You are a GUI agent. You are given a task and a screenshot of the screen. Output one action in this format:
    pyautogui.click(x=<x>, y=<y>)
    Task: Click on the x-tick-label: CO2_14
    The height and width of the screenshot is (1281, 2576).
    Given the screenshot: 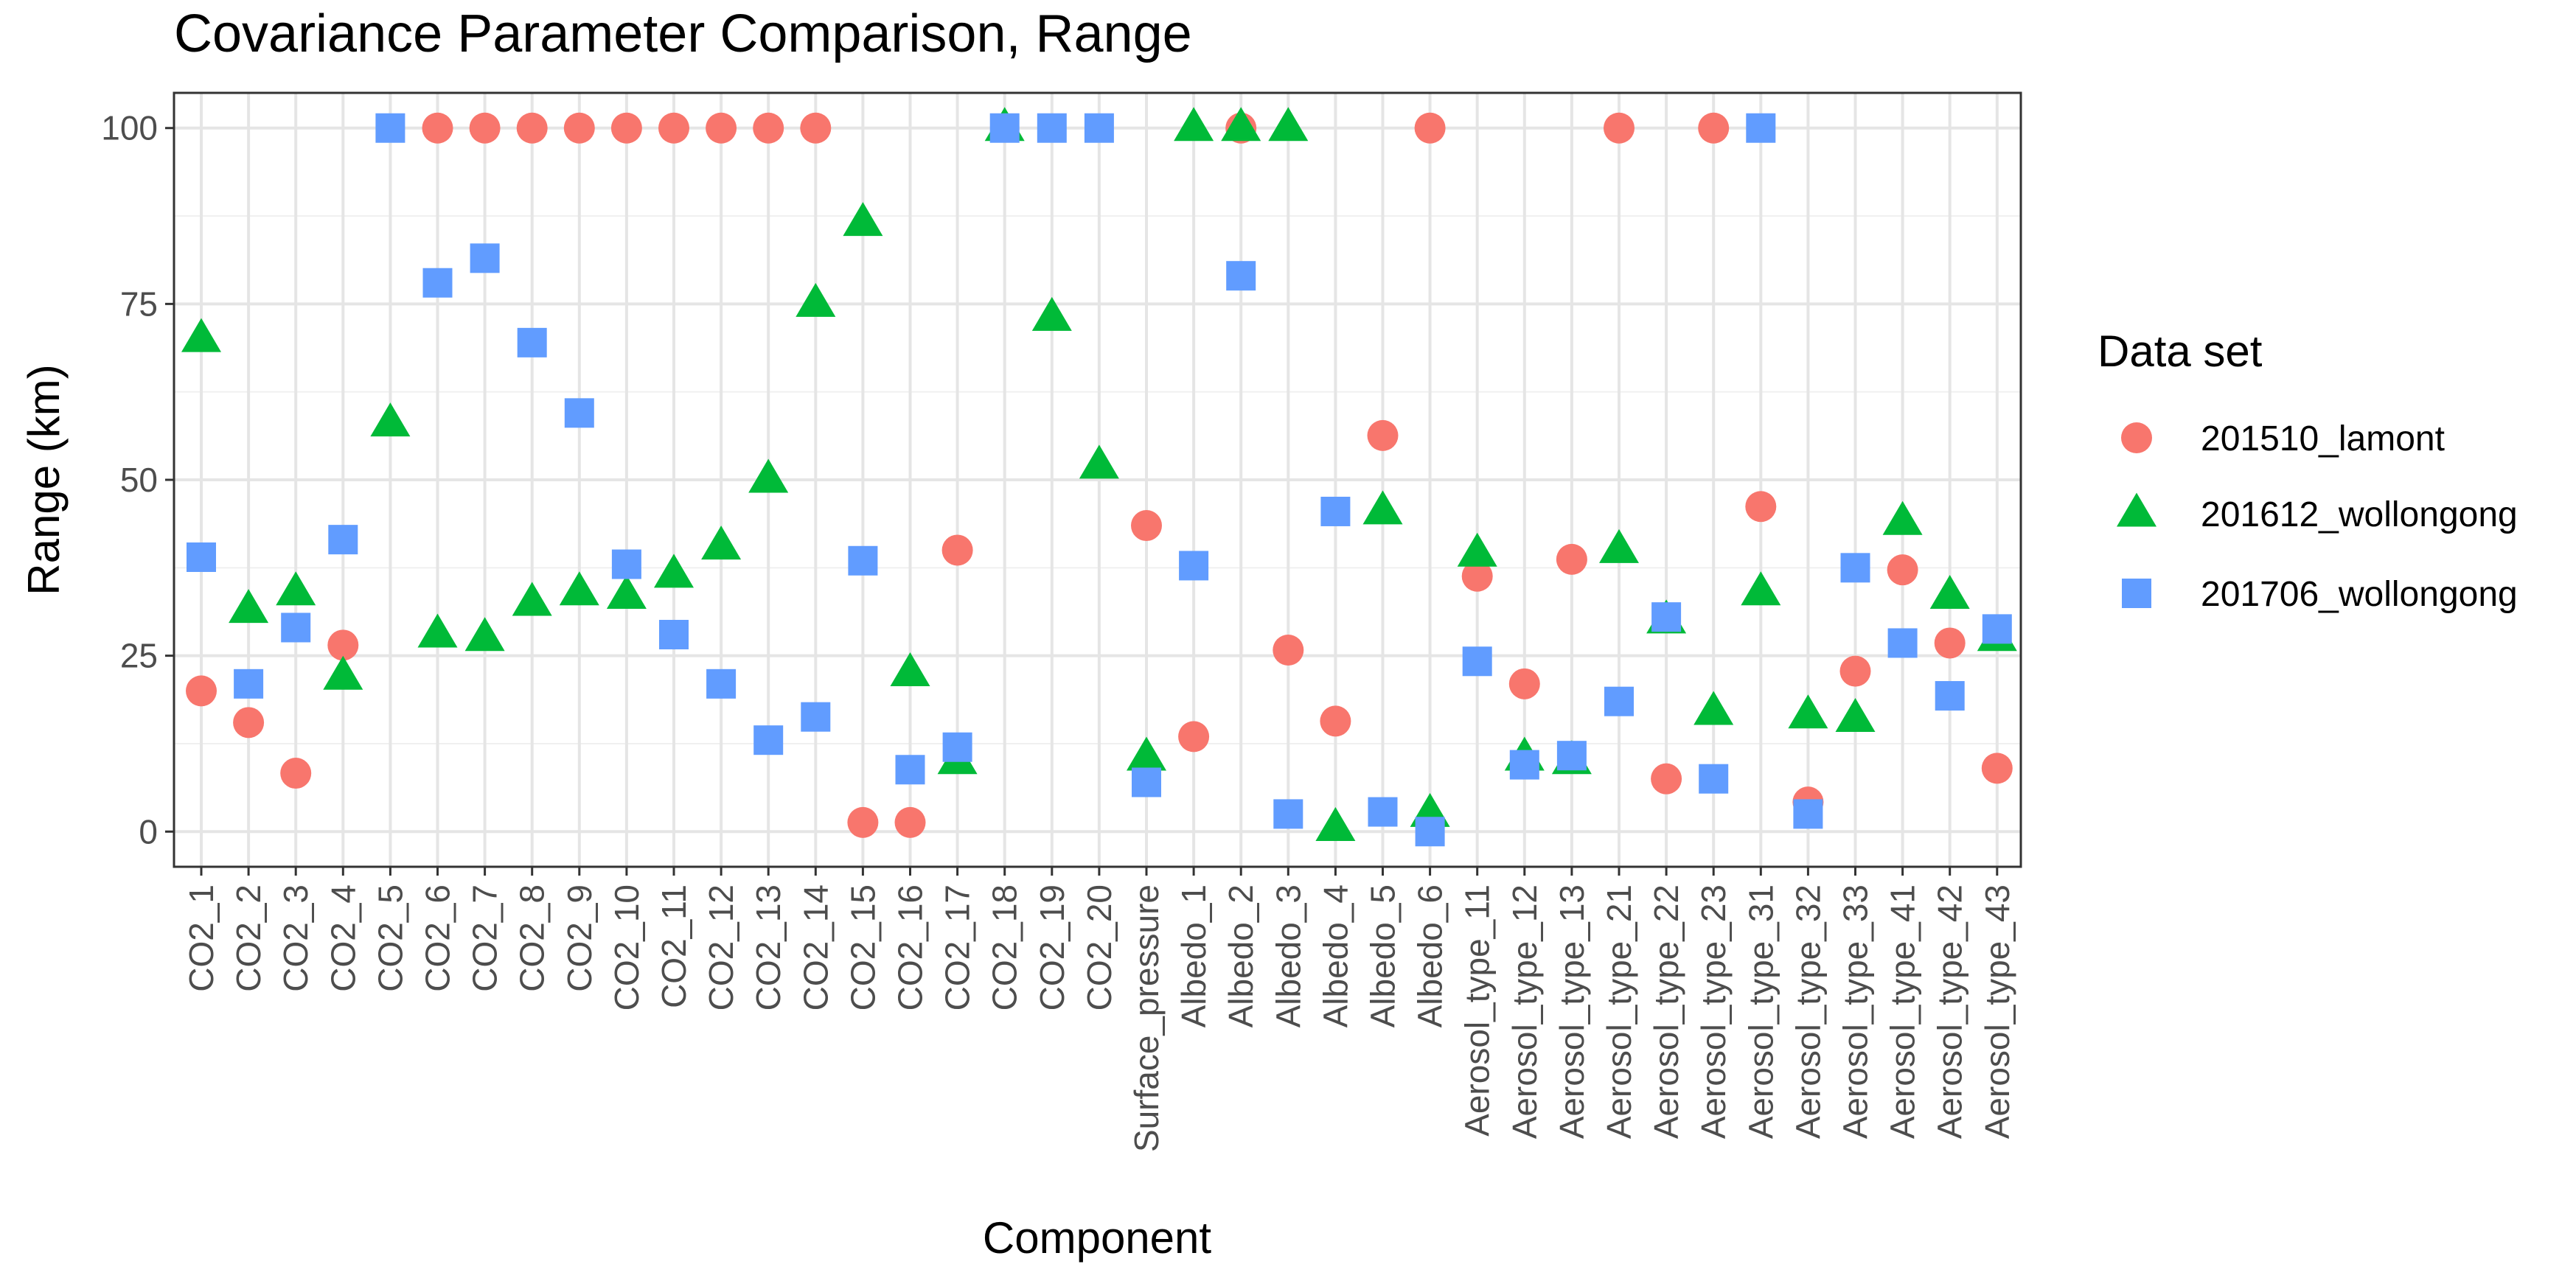 What is the action you would take?
    pyautogui.click(x=815, y=947)
    